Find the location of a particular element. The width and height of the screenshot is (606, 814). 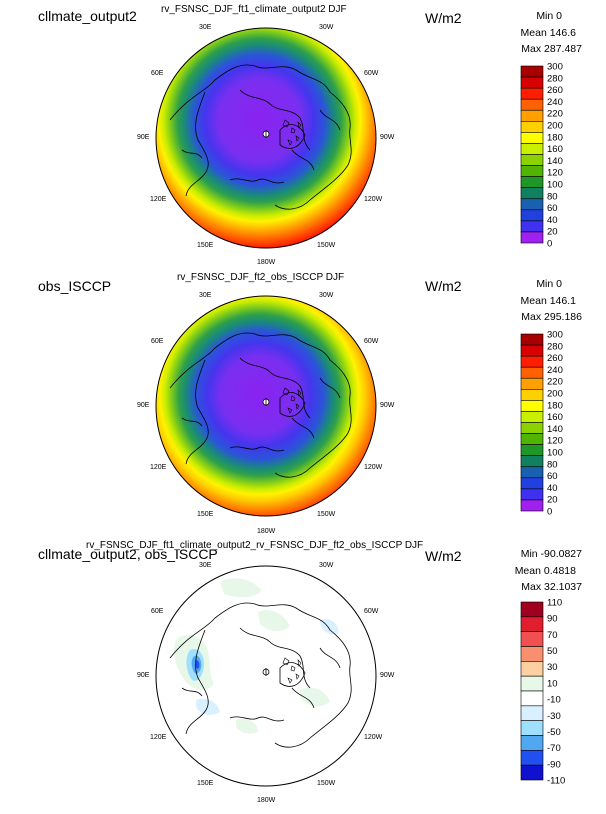

panel-2-lon-60w: 60W is located at coordinates (371, 341).